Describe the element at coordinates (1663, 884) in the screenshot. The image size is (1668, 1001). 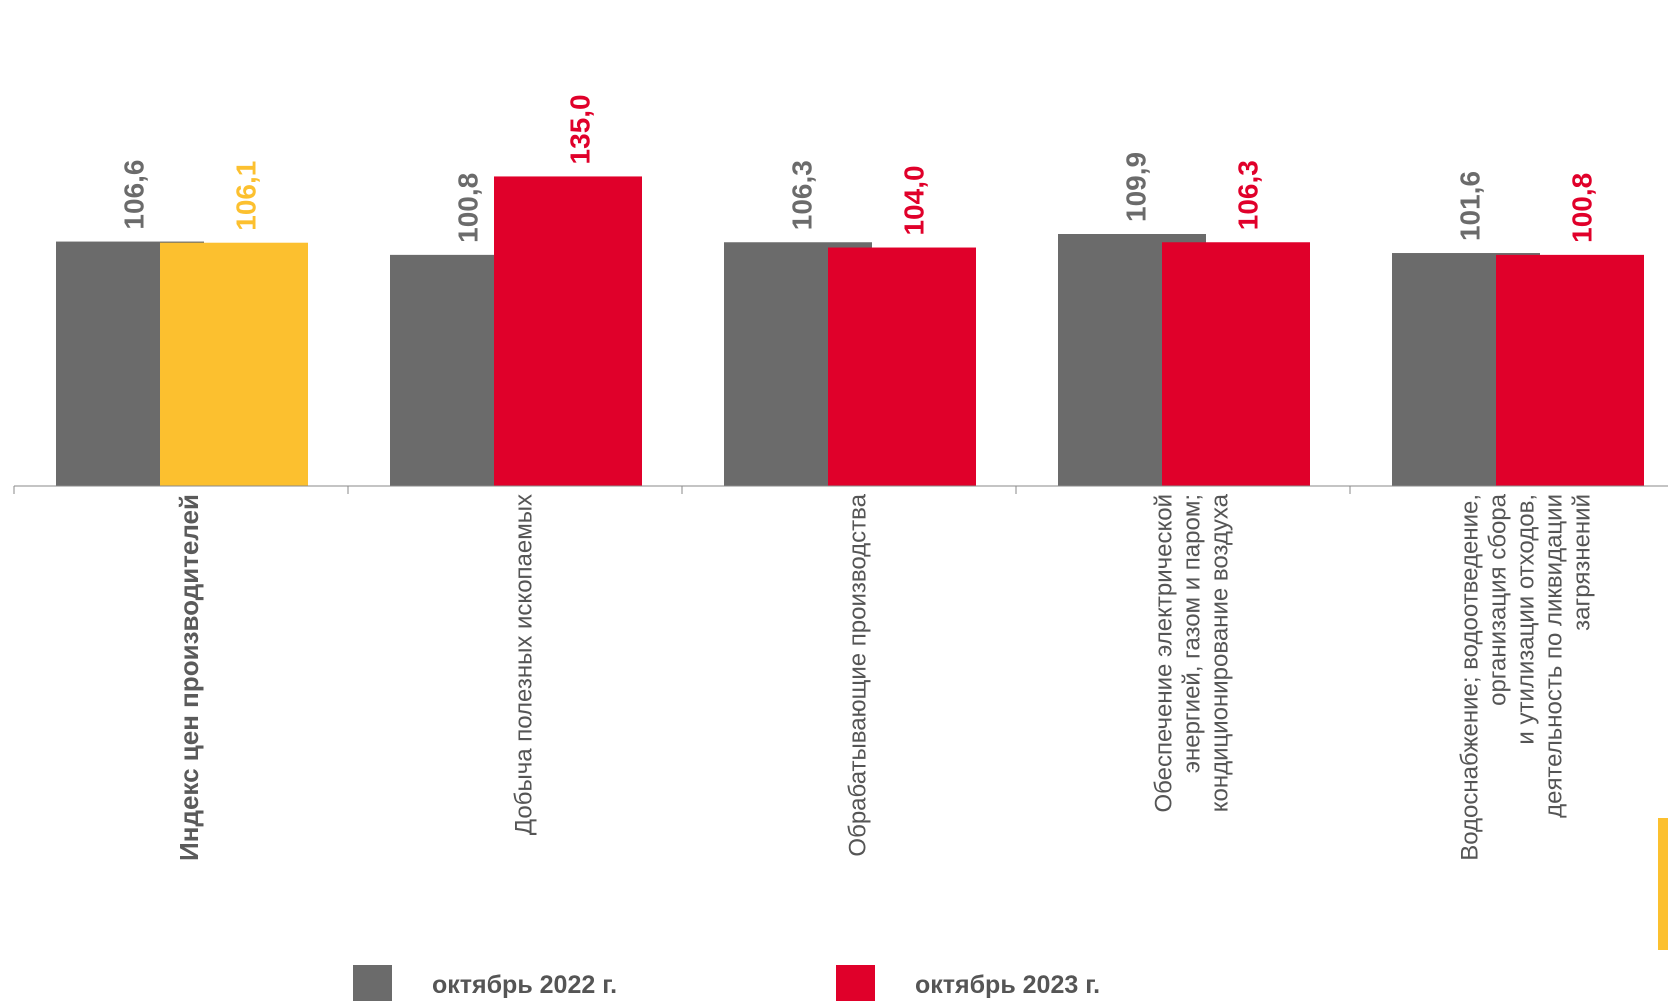
I see `side-accent-bar` at that location.